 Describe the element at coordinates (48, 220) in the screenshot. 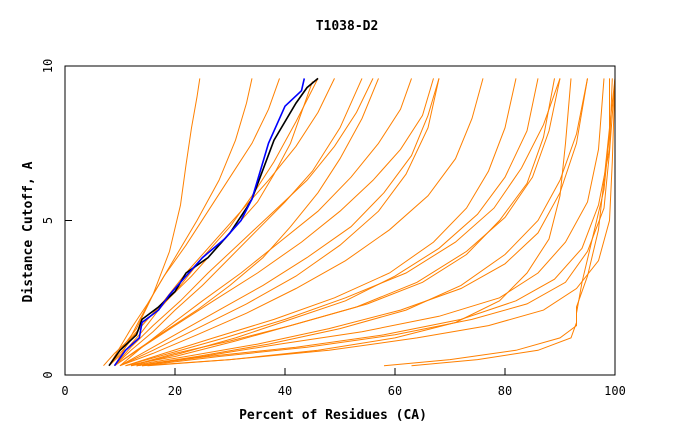

I see `y-tick-label: 5` at that location.